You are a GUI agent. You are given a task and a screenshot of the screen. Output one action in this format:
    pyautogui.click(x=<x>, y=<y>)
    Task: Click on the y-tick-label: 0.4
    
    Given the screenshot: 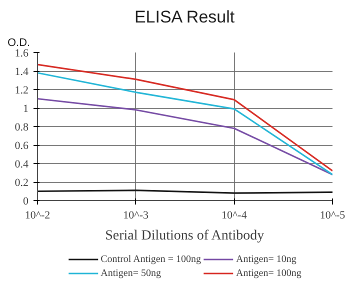 What is the action you would take?
    pyautogui.click(x=21, y=164)
    